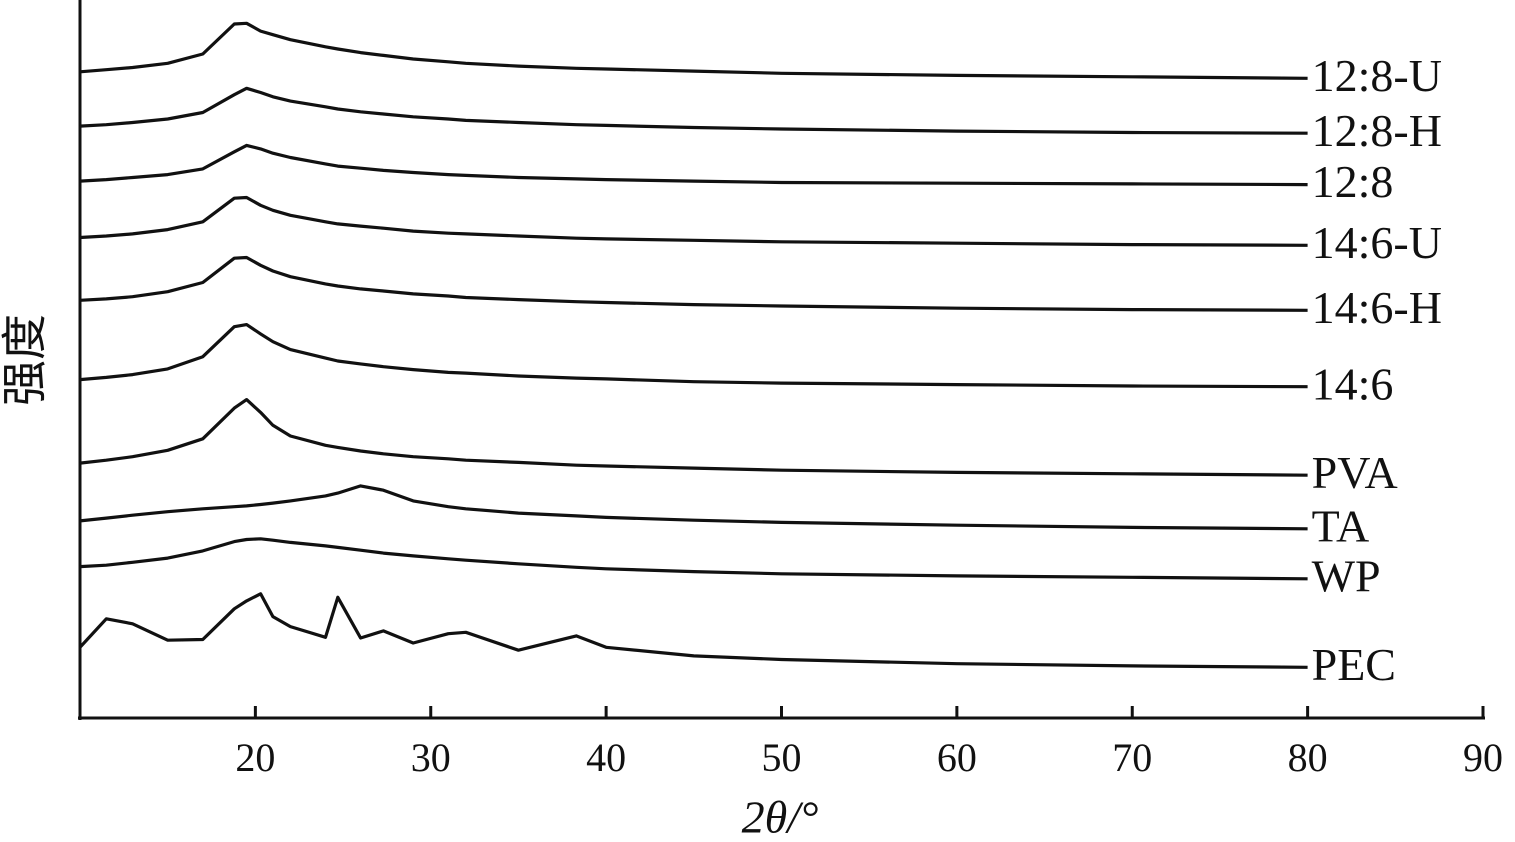  What do you see at coordinates (1377, 242) in the screenshot?
I see `series-label: 14:6-U` at bounding box center [1377, 242].